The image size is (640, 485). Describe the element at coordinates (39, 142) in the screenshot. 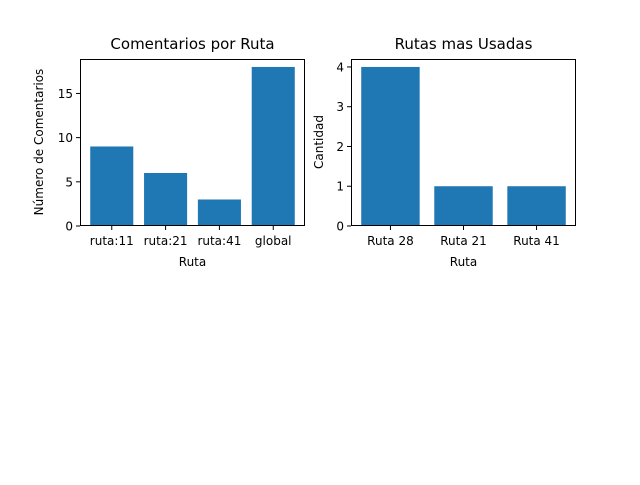

I see `y-axis-label: Número de Comentarios` at that location.